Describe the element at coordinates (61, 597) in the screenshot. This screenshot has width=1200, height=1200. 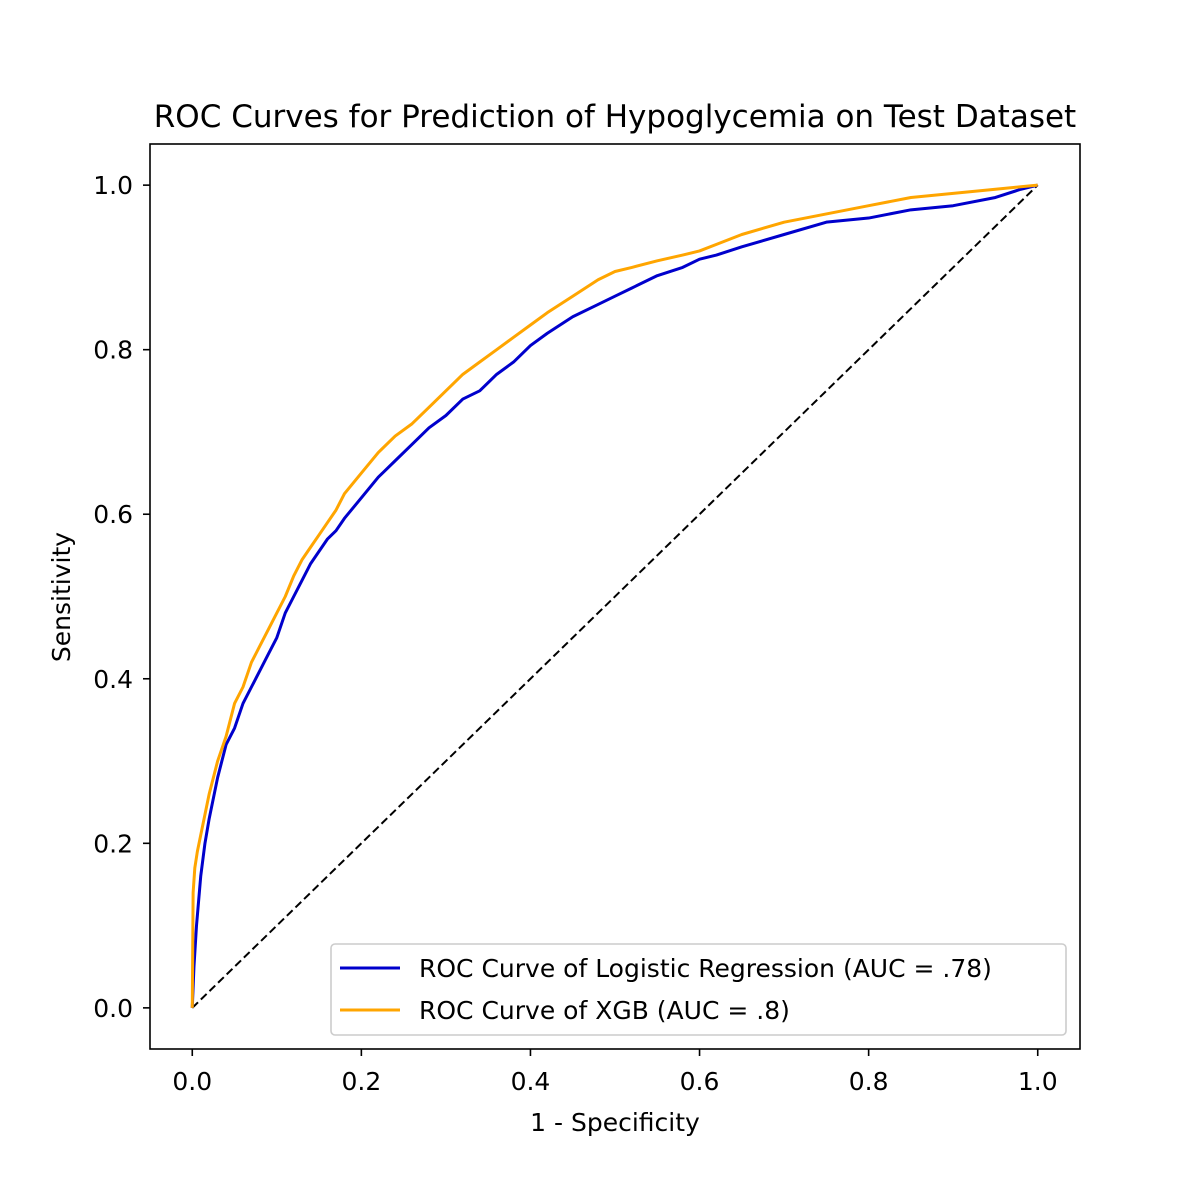
I see `y-axis-label: Sensitivity` at that location.